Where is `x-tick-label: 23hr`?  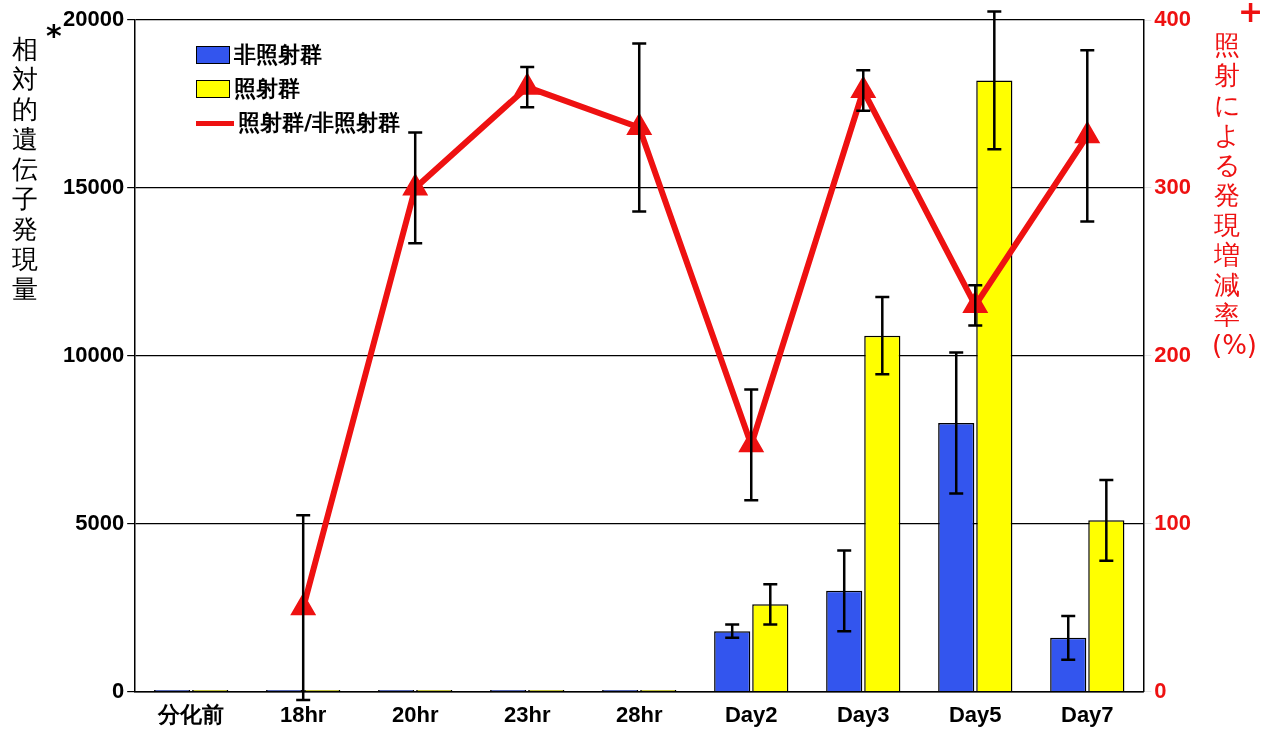
x-tick-label: 23hr is located at coordinates (527, 714).